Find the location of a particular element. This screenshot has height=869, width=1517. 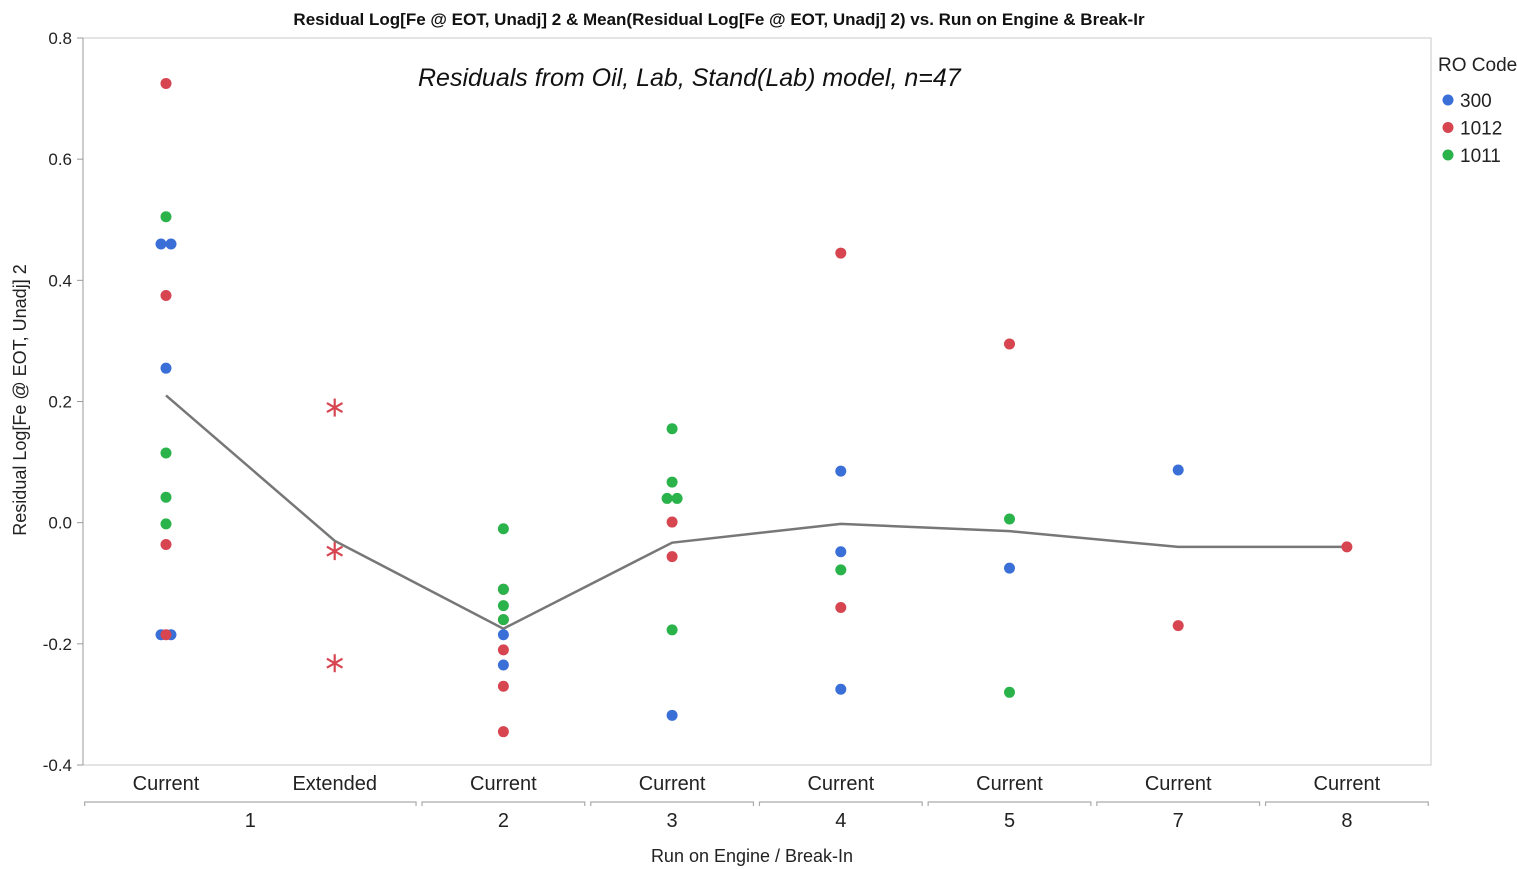

y-tick-label: 0.4 is located at coordinates (60, 280).